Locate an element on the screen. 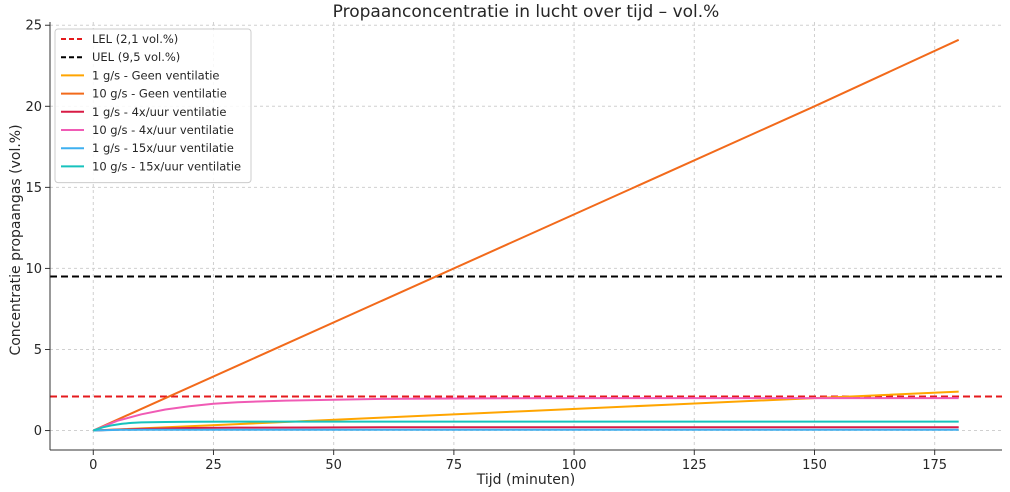 Image resolution: width=1010 pixels, height=492 pixels. legend-label: 1 g/s - 15x/uur ventilatie is located at coordinates (163, 148).